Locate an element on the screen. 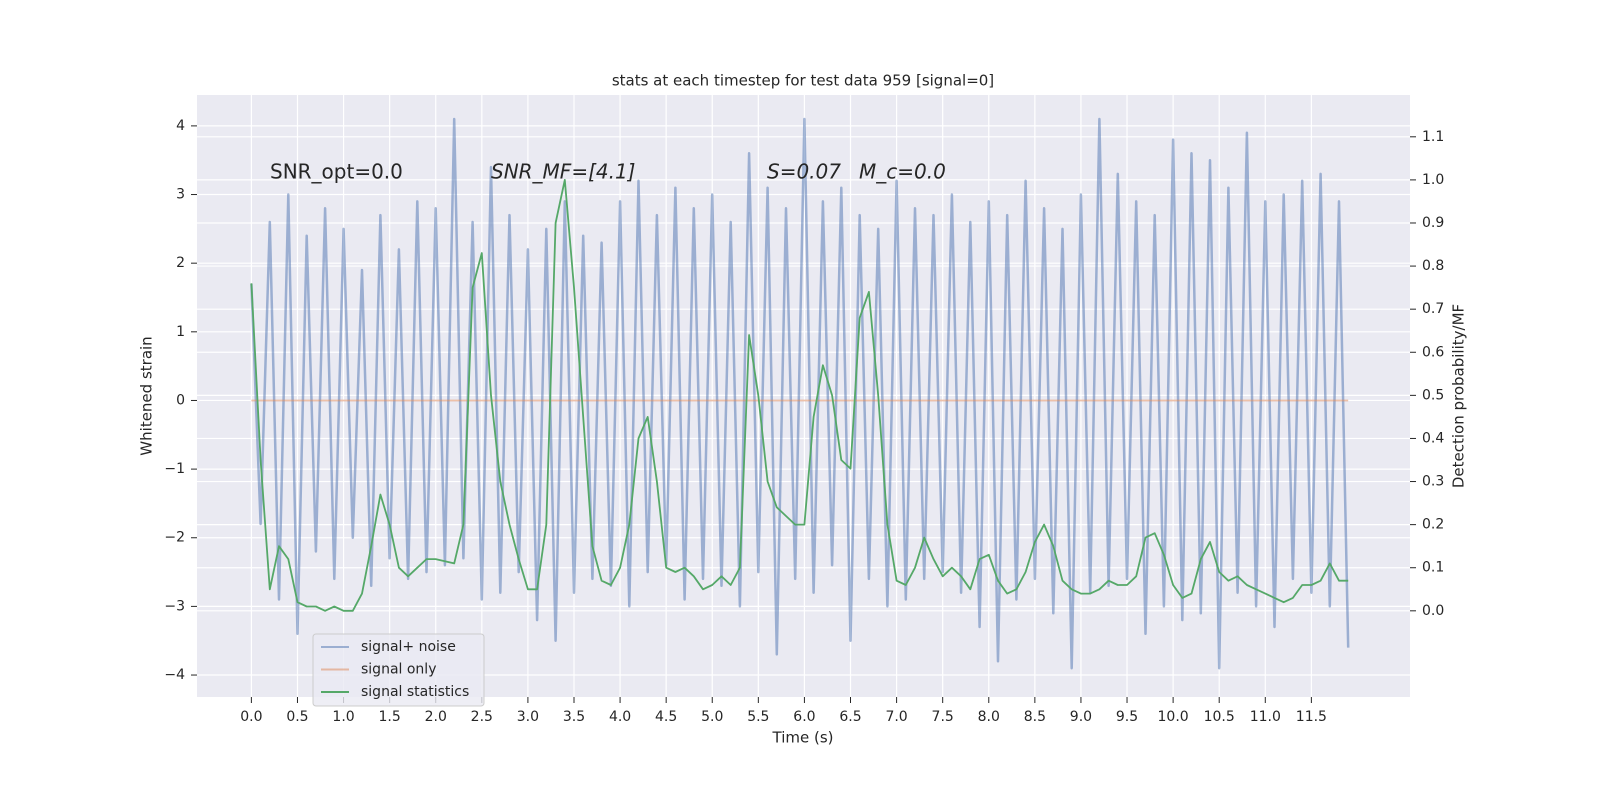  x-tick-label: 2.5 is located at coordinates (482, 717).